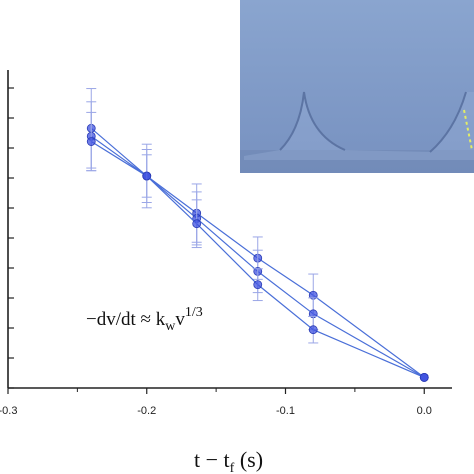 Image resolution: width=474 pixels, height=474 pixels. Describe the element at coordinates (228, 460) in the screenshot. I see `x-axis-label: t − tf (s)` at that location.